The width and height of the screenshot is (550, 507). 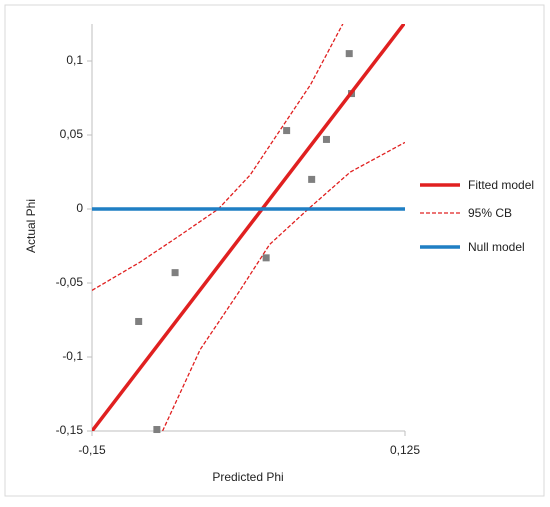 I want to click on x-tick-label: 0,125, so click(x=405, y=450).